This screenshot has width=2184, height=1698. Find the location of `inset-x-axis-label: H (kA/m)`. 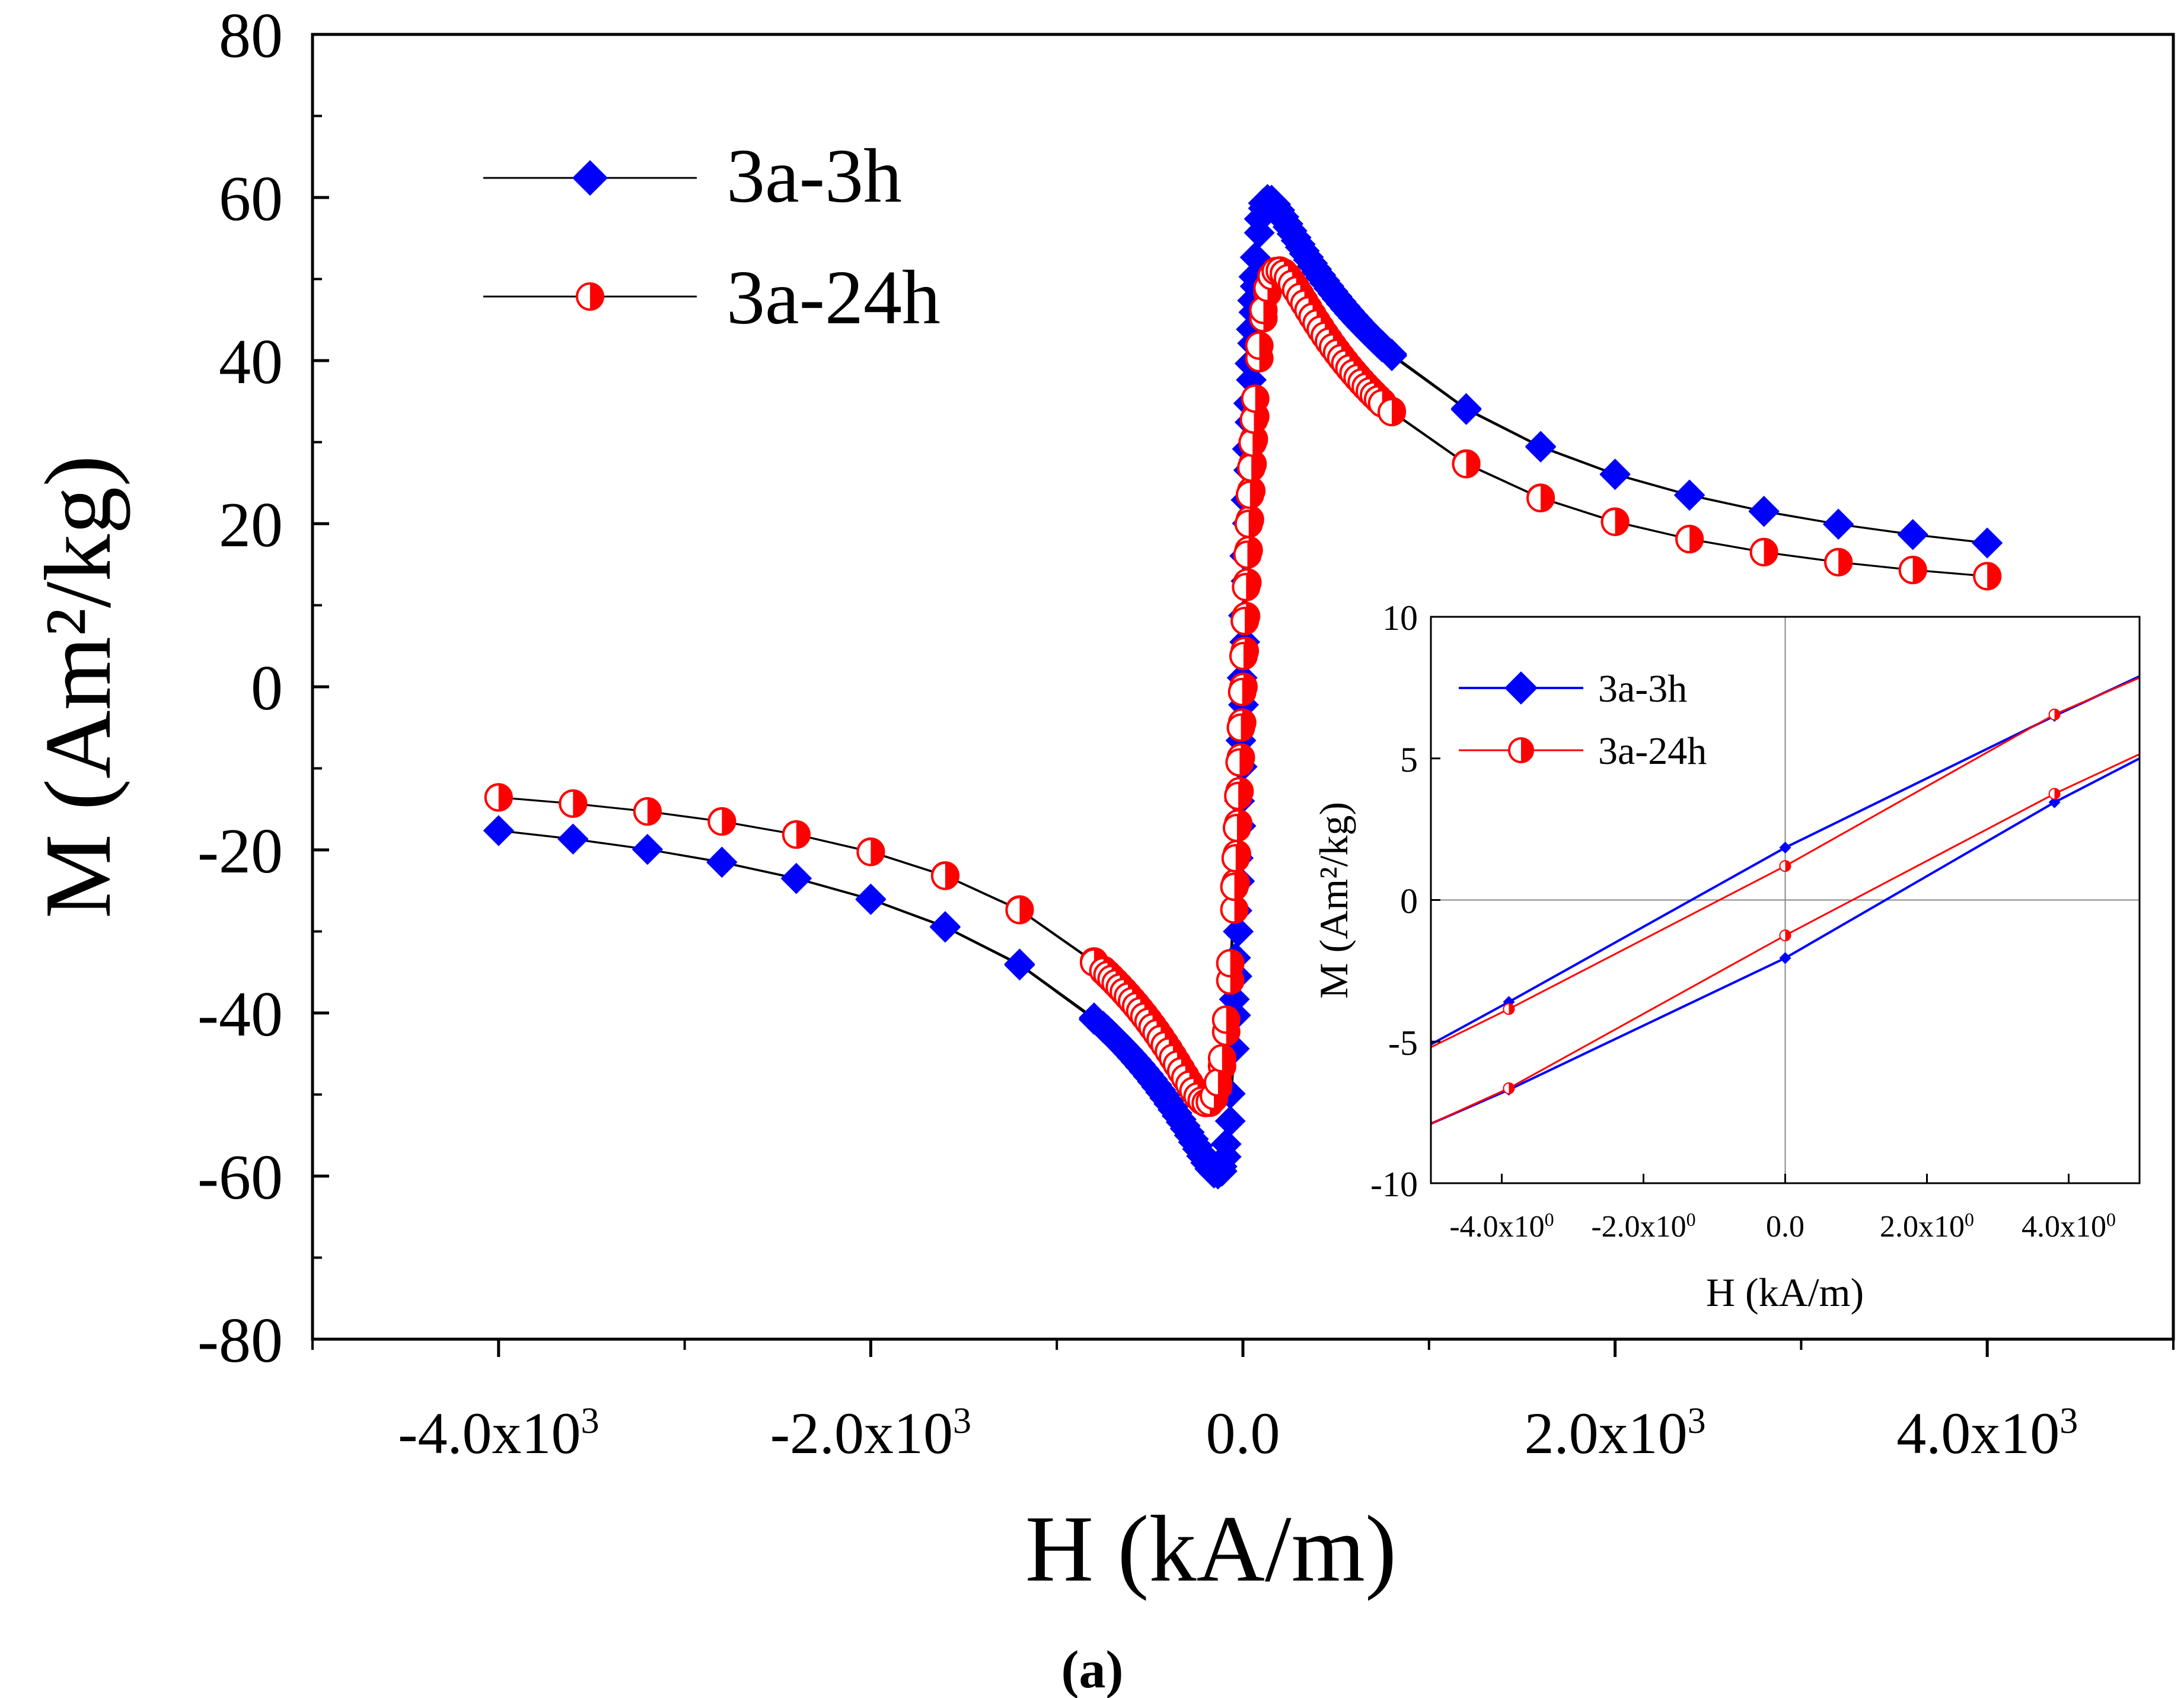

inset-x-axis-label: H (kA/m) is located at coordinates (1785, 1292).